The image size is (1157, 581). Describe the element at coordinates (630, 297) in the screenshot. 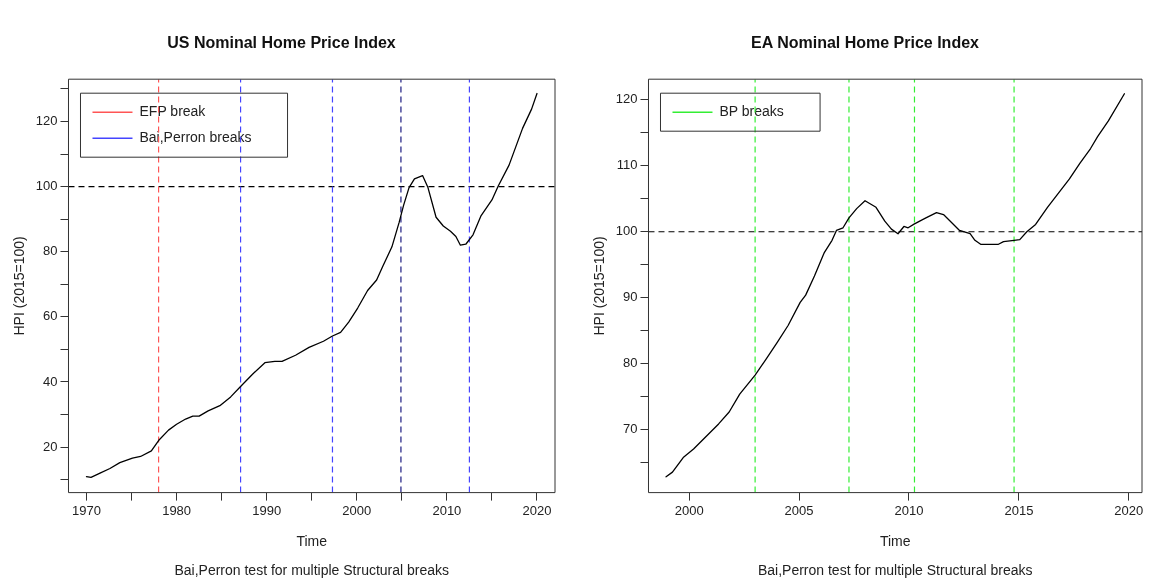

I see `y-tick-label: 90` at that location.